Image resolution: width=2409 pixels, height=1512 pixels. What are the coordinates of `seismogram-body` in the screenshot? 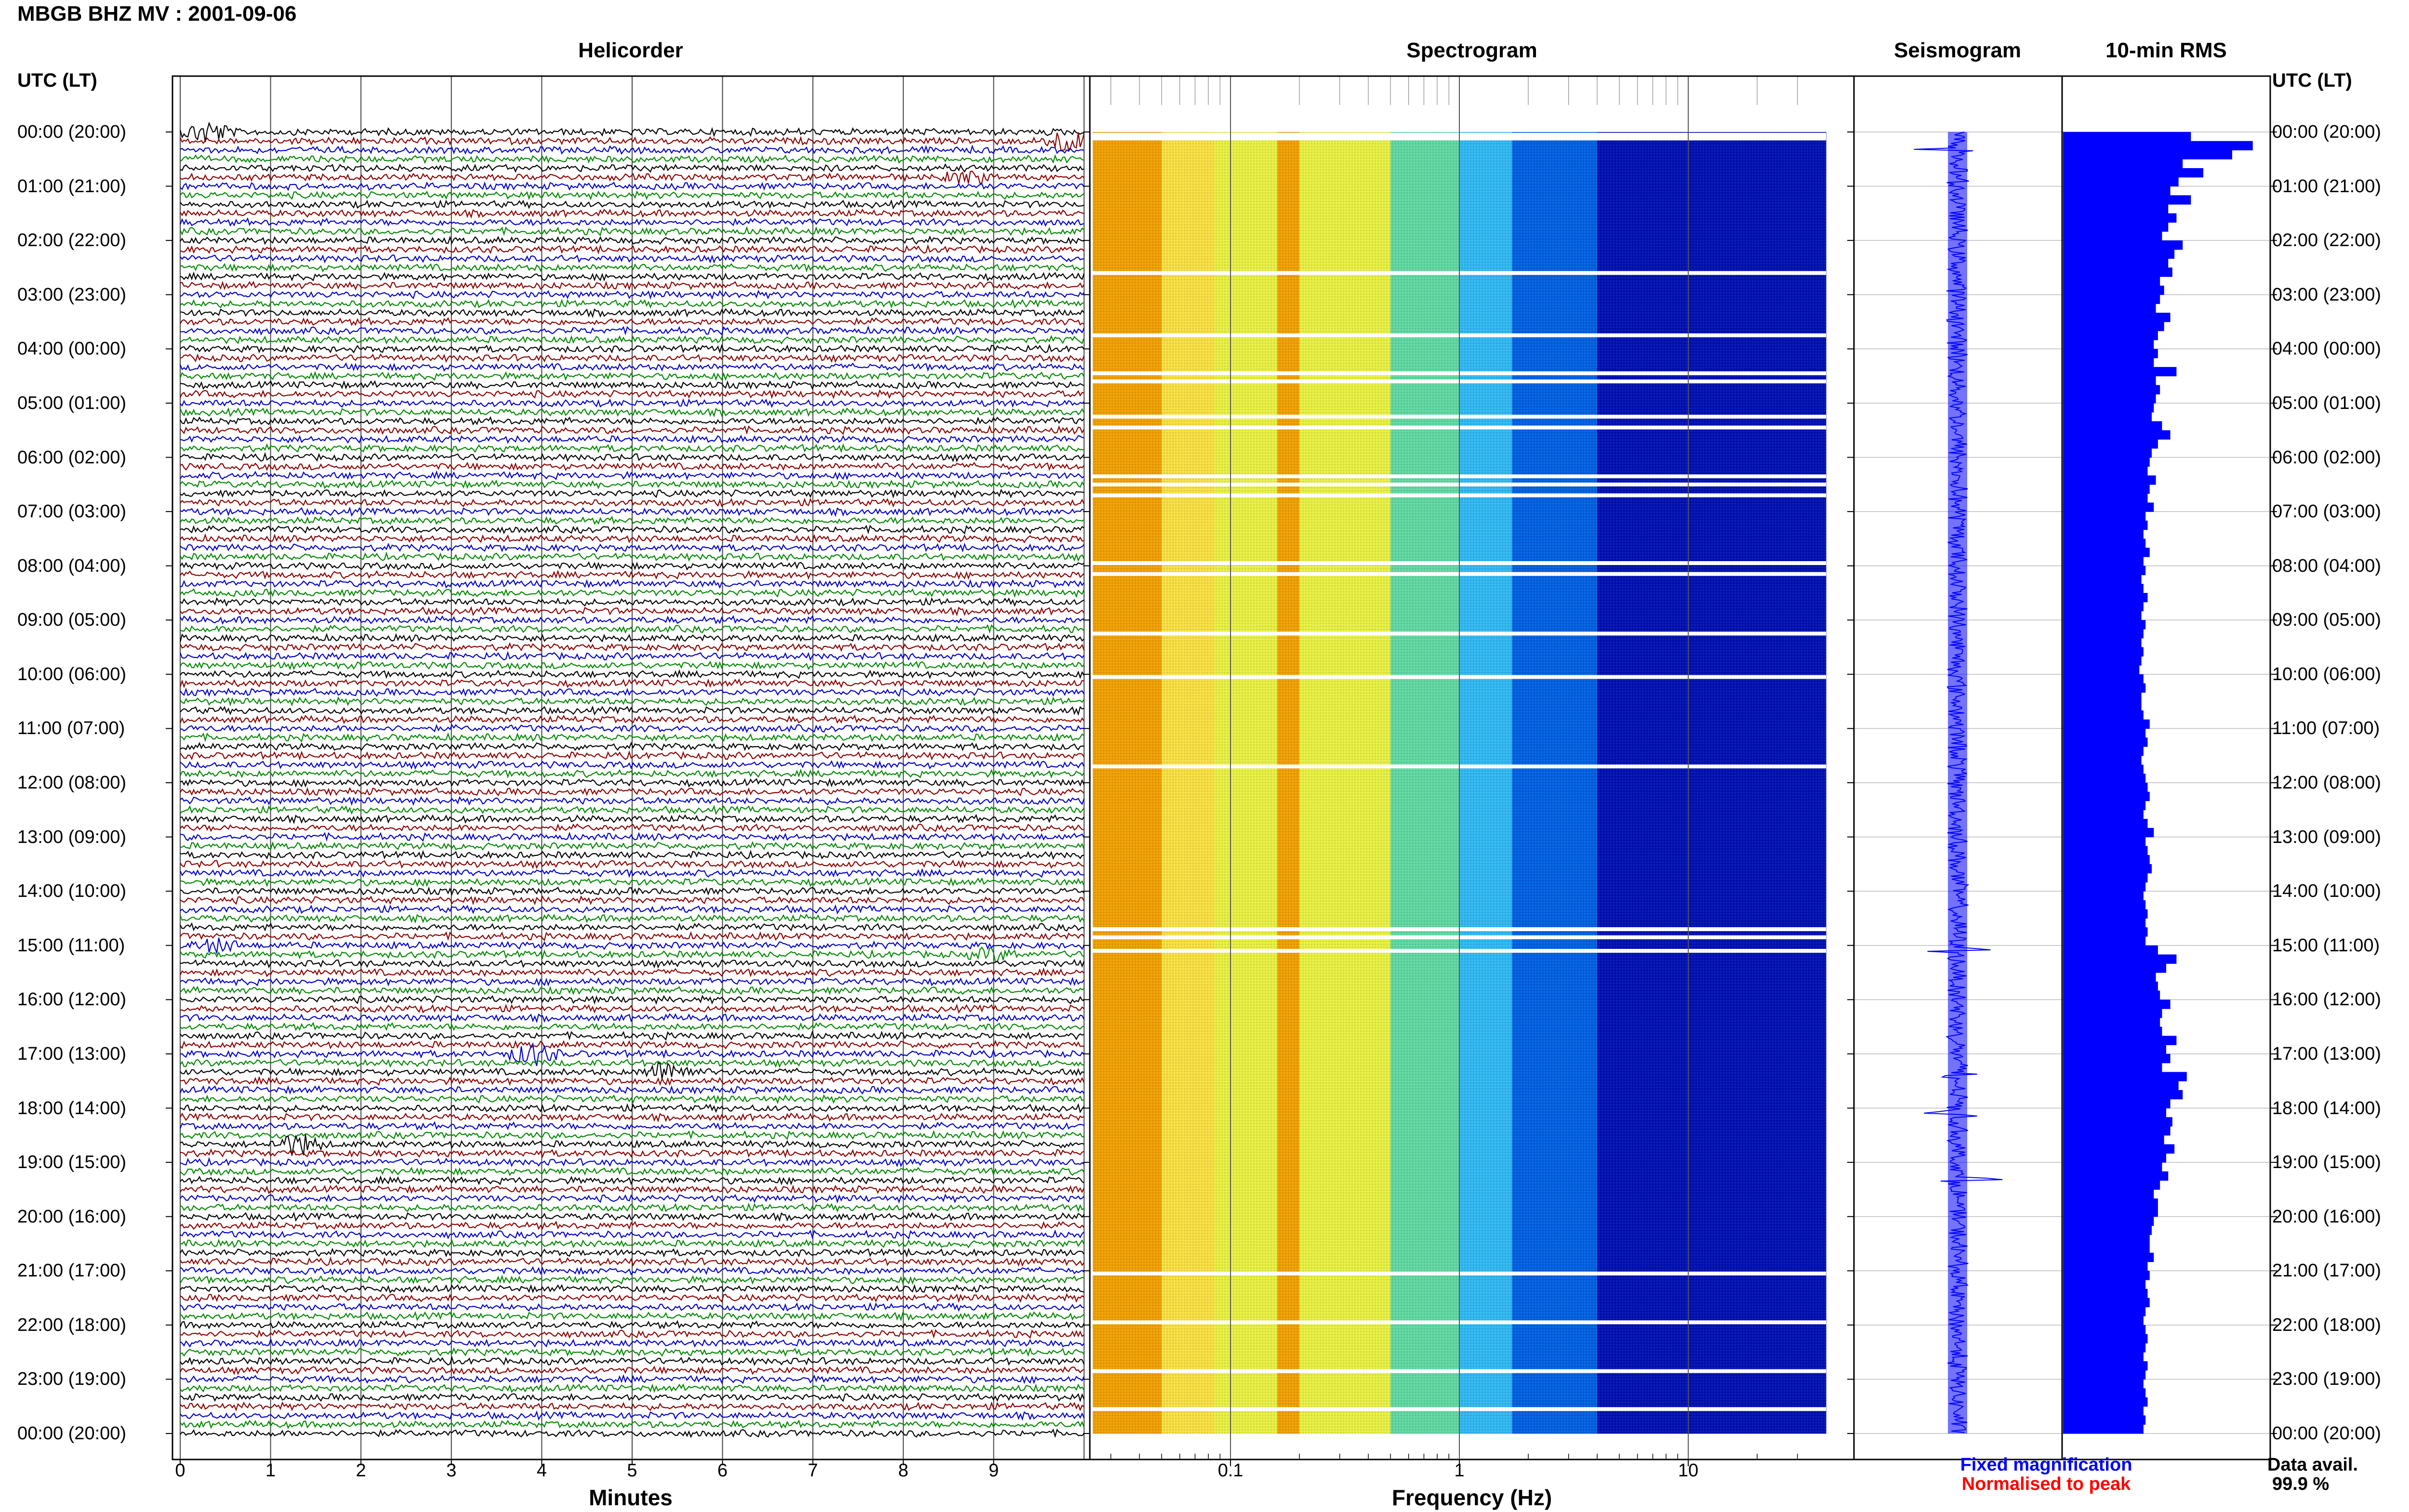 It's located at (1957, 782).